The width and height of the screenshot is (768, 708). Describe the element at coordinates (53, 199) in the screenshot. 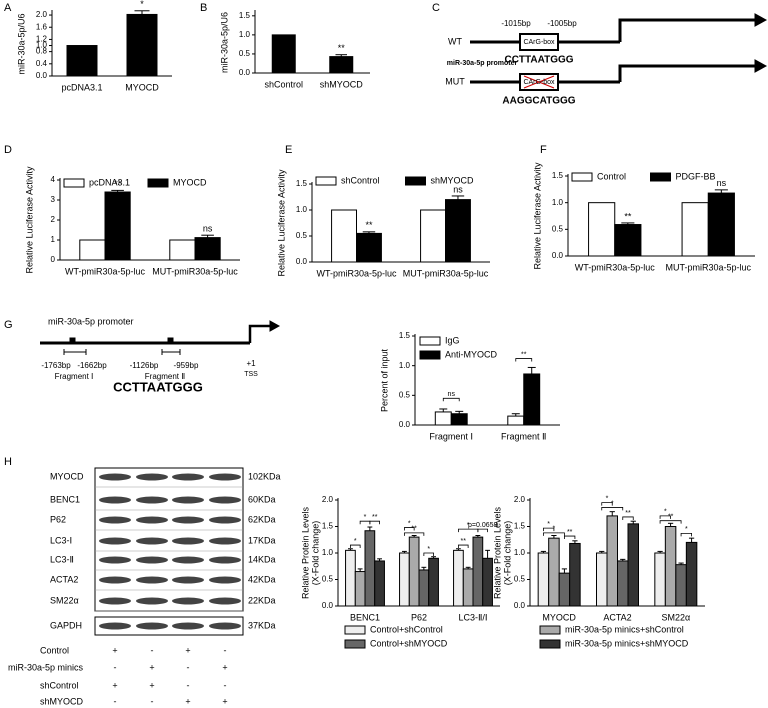

I see `y-tick-label: 3` at that location.